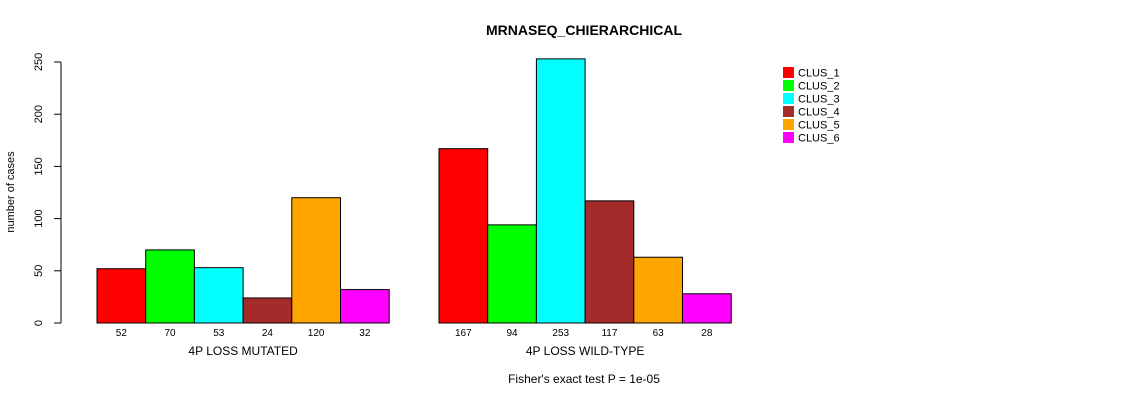 This screenshot has width=1140, height=400. I want to click on bar-value-label: 94, so click(512, 333).